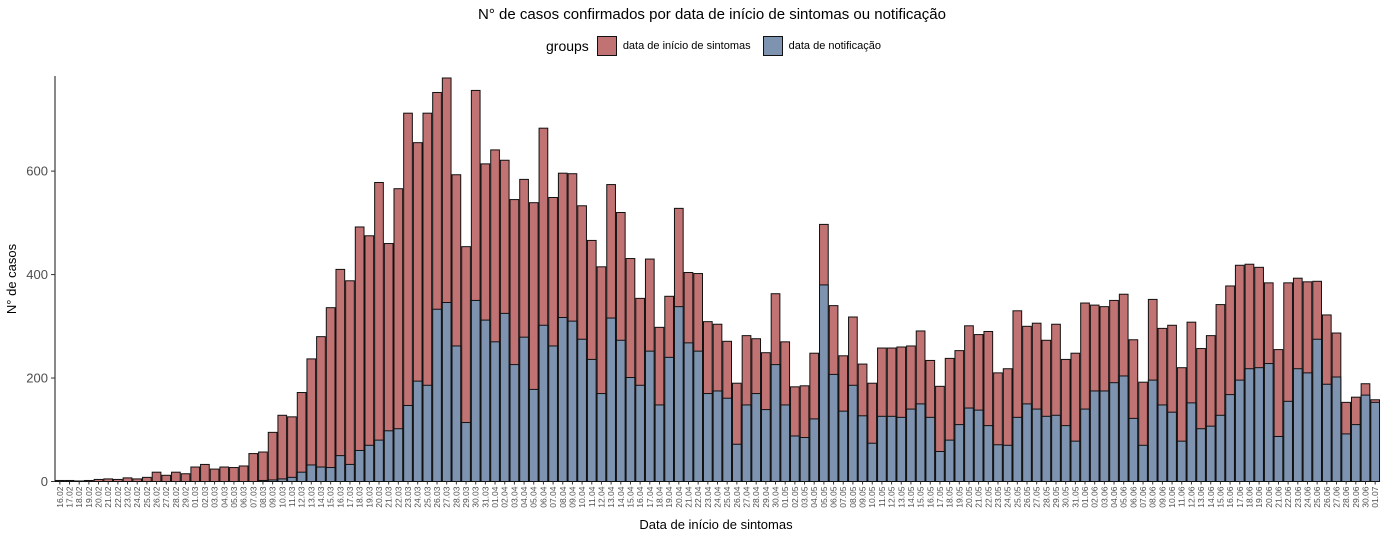  What do you see at coordinates (437, 497) in the screenshot?
I see `x-tick-label: 26.03` at bounding box center [437, 497].